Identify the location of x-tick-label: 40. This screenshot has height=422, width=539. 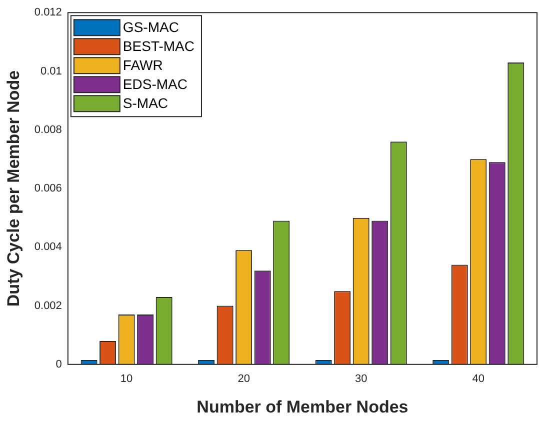
(478, 379).